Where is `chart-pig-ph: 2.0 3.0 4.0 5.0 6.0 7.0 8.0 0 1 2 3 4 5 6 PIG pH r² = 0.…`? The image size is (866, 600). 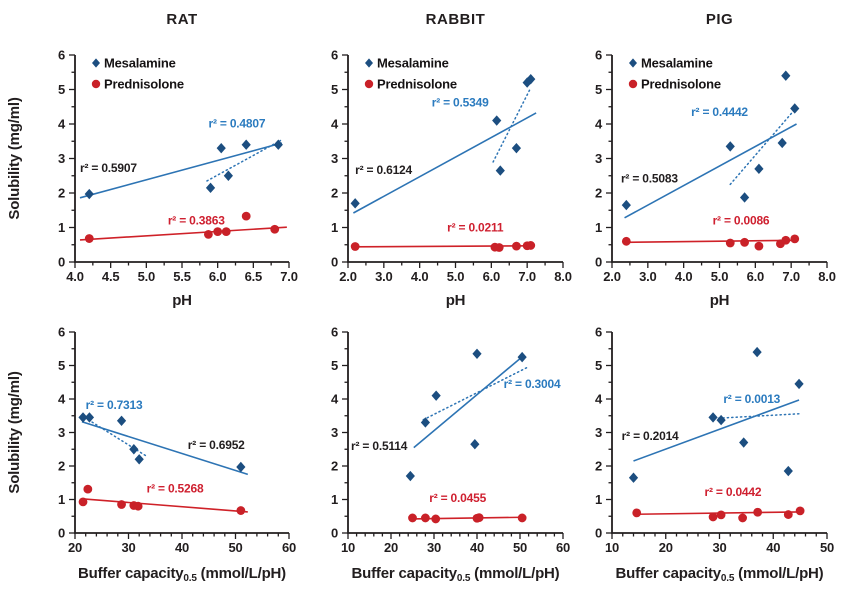 chart-pig-ph: 2.0 3.0 4.0 5.0 6.0 7.0 8.0 0 1 2 3 4 5 6 PIG pH r² = 0.… is located at coordinates (715, 160).